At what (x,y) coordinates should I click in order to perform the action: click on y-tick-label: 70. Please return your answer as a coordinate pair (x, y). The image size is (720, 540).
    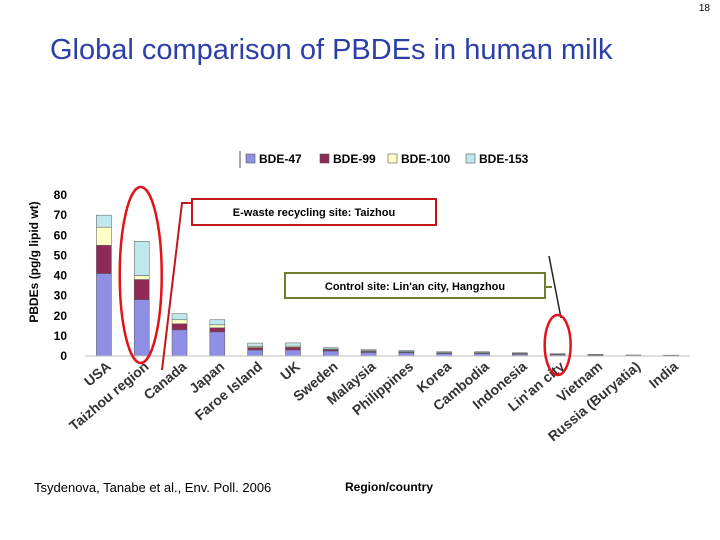
    Looking at the image, I should click on (61, 215).